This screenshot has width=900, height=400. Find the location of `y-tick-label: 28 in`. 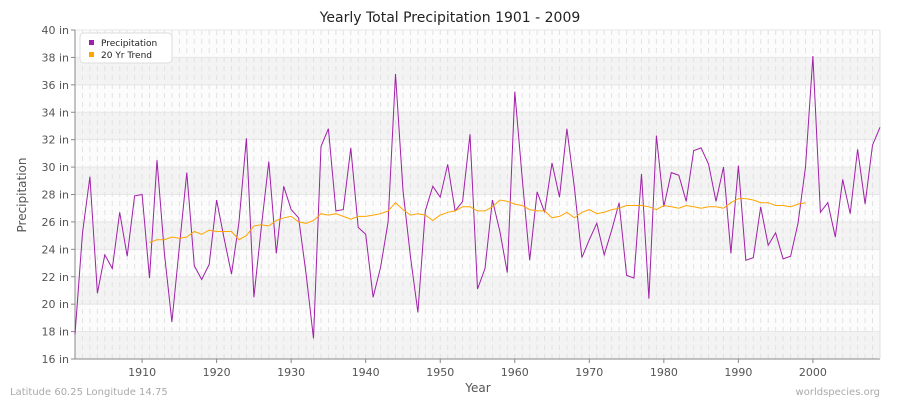

y-tick-label: 28 in is located at coordinates (55, 195).